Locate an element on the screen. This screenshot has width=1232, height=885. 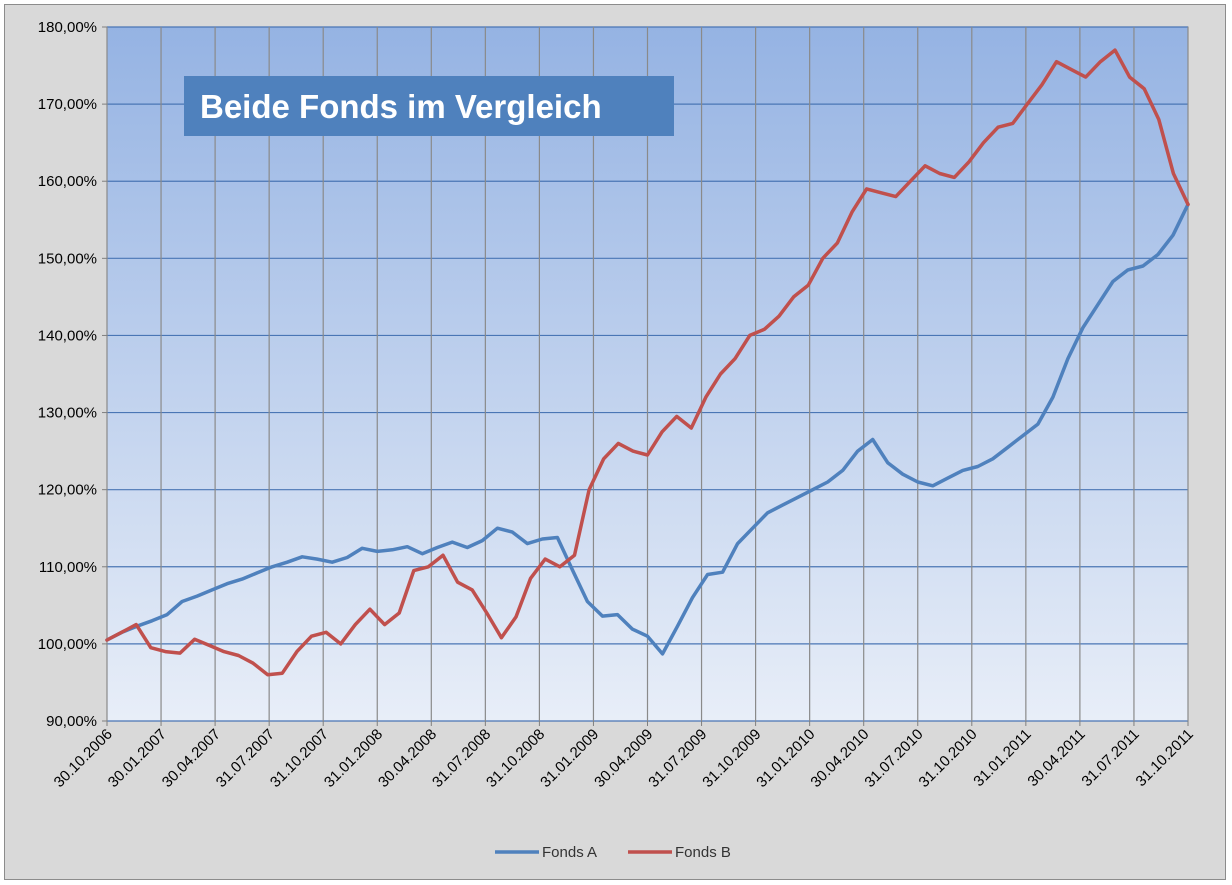
chart-title: Beide Fonds im Vergleich is located at coordinates (429, 106).